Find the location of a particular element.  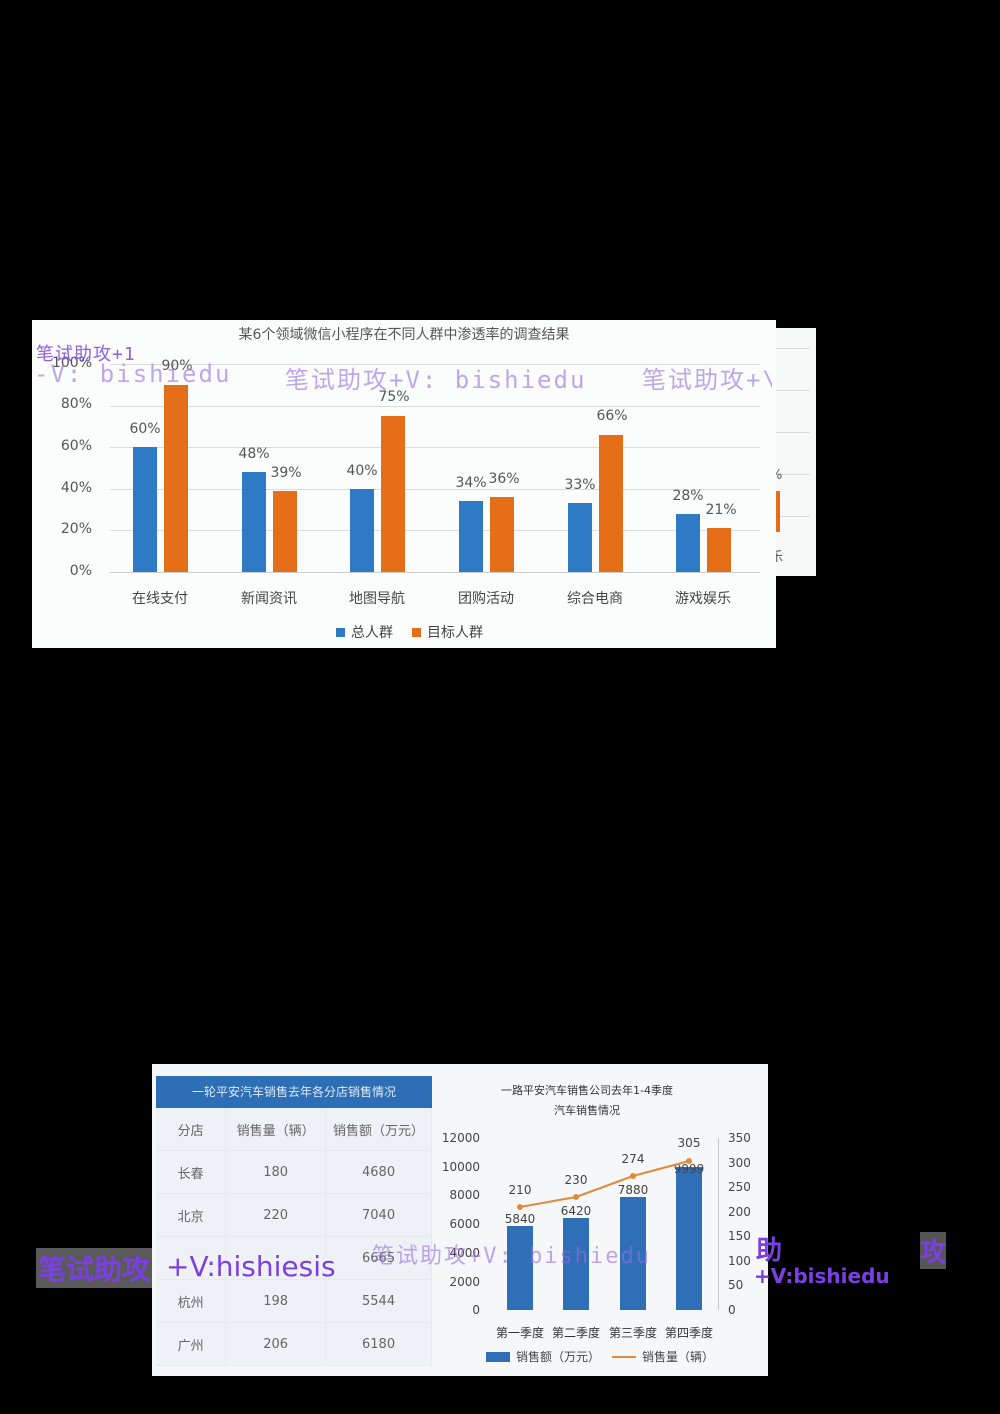

bar-value-label: 5840 is located at coordinates (520, 1219).